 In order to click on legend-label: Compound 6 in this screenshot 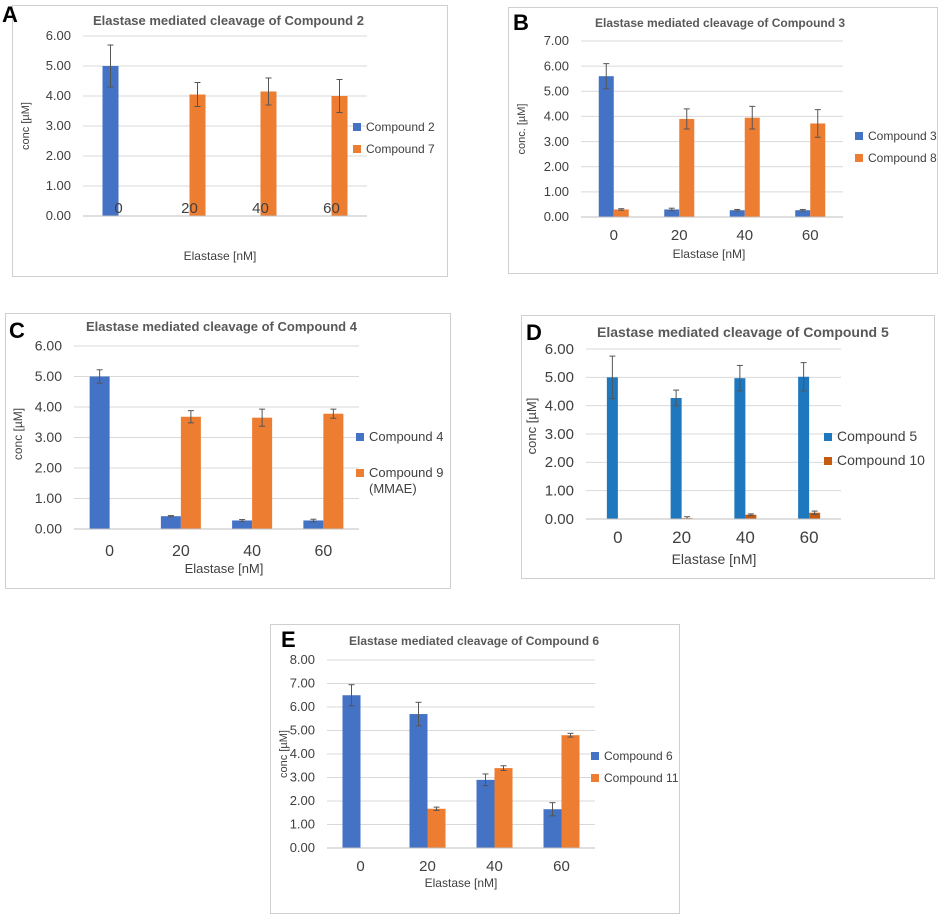, I will do `click(638, 756)`.